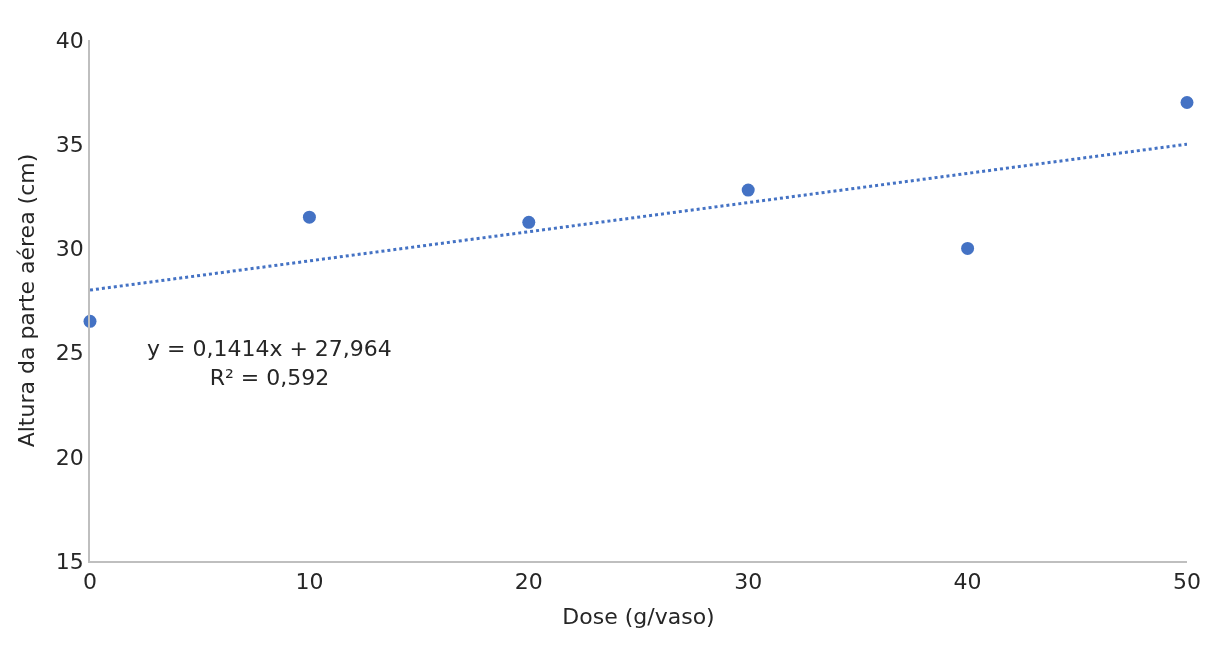 The width and height of the screenshot is (1217, 651). What do you see at coordinates (69, 457) in the screenshot?
I see `y-tick-label: 20` at bounding box center [69, 457].